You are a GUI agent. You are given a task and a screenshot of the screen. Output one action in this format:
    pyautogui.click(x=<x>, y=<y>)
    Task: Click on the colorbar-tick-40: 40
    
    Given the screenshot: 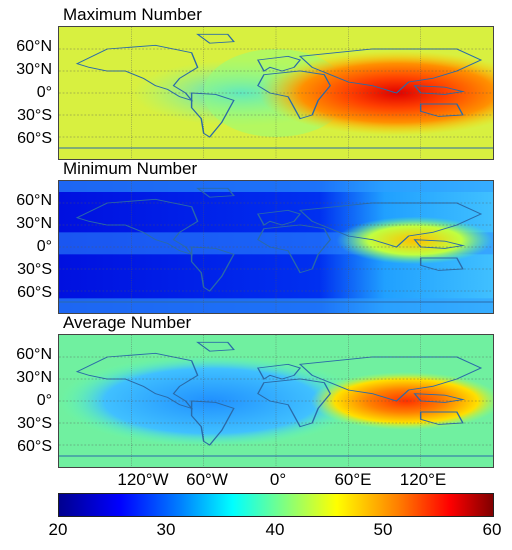 What is the action you would take?
    pyautogui.click(x=275, y=529)
    